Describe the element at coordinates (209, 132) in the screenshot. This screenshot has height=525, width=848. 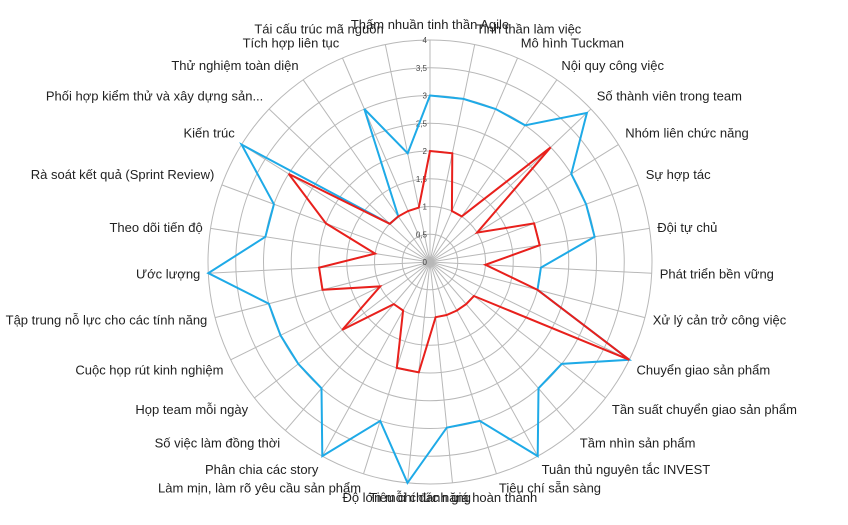
I see `category-label: Kiến trúc` at that location.